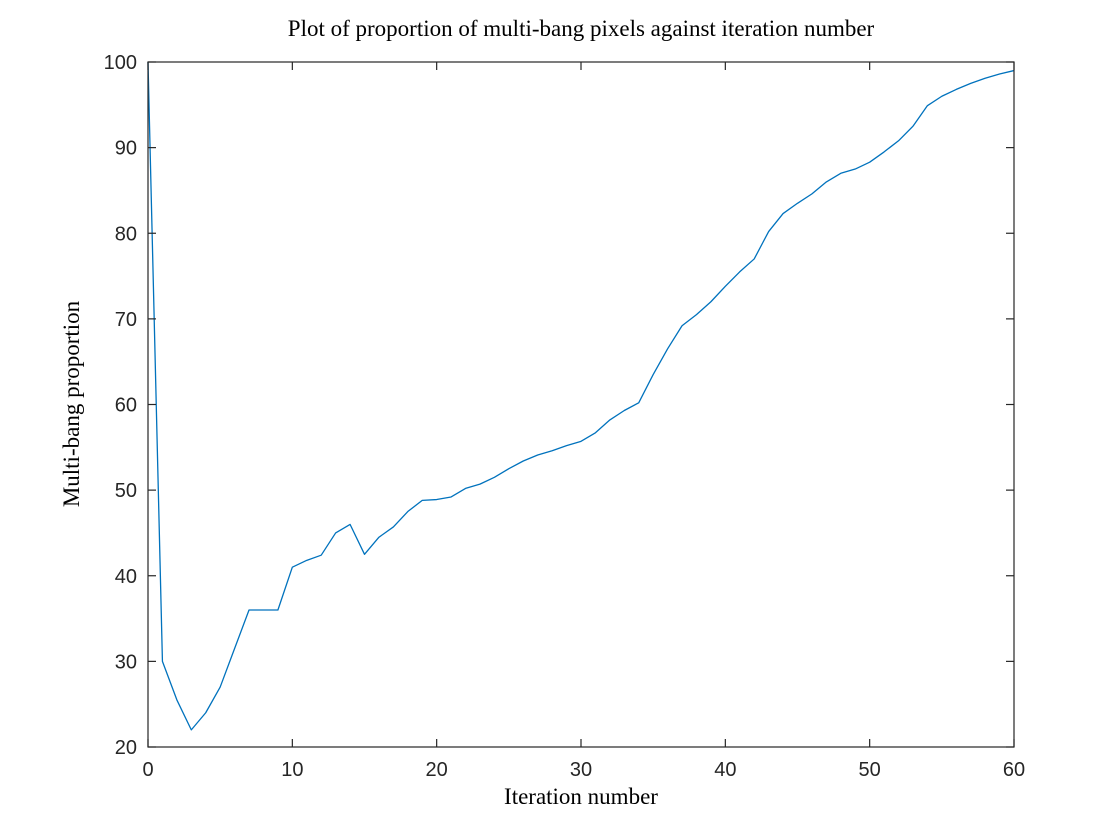  I want to click on x-tick-label: 20, so click(437, 770).